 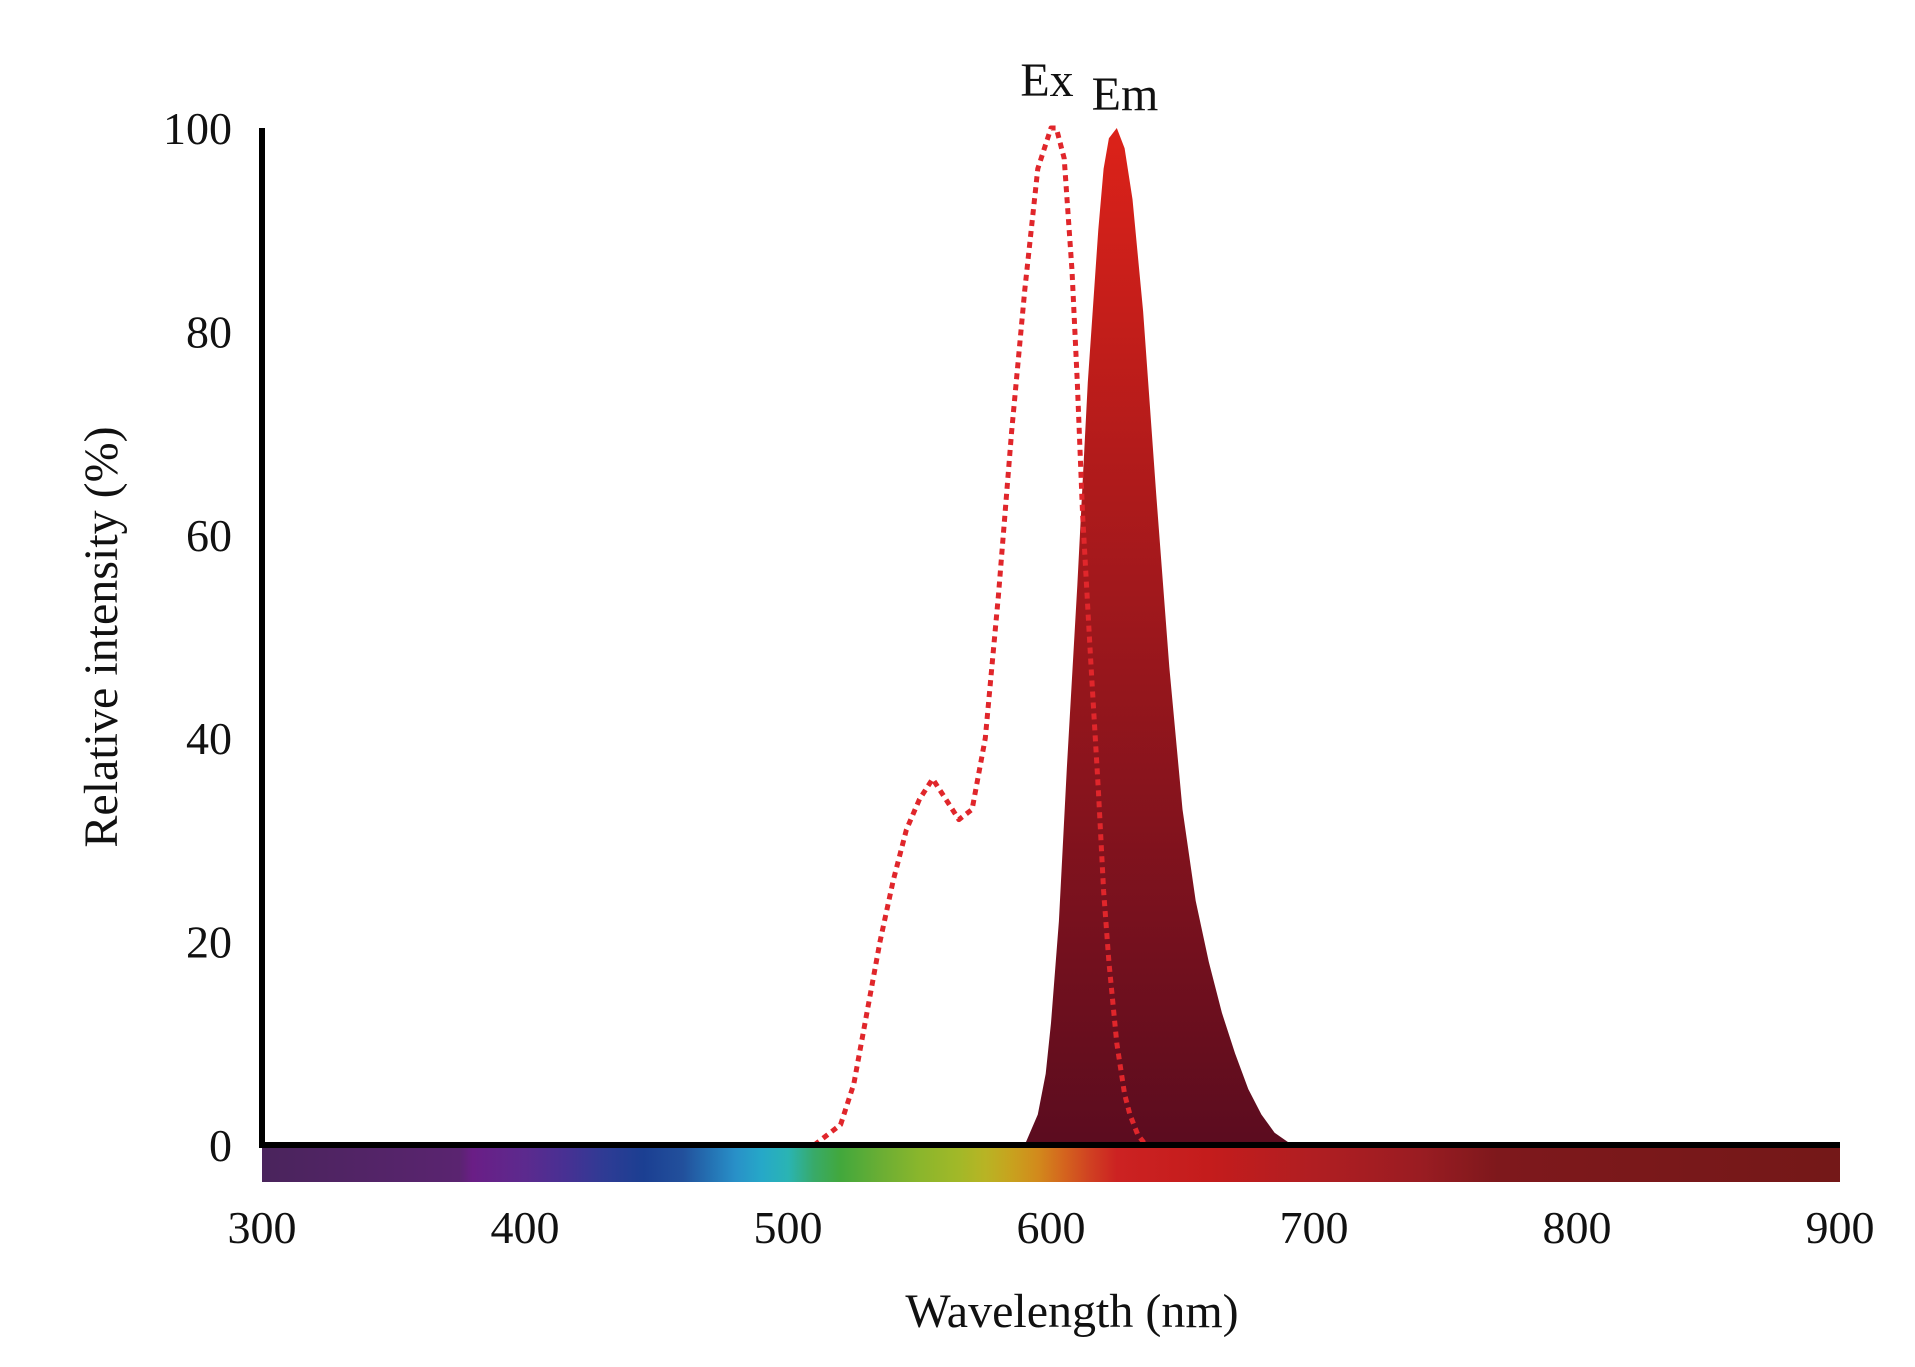 I want to click on x-tick-label: 500, so click(x=788, y=1227).